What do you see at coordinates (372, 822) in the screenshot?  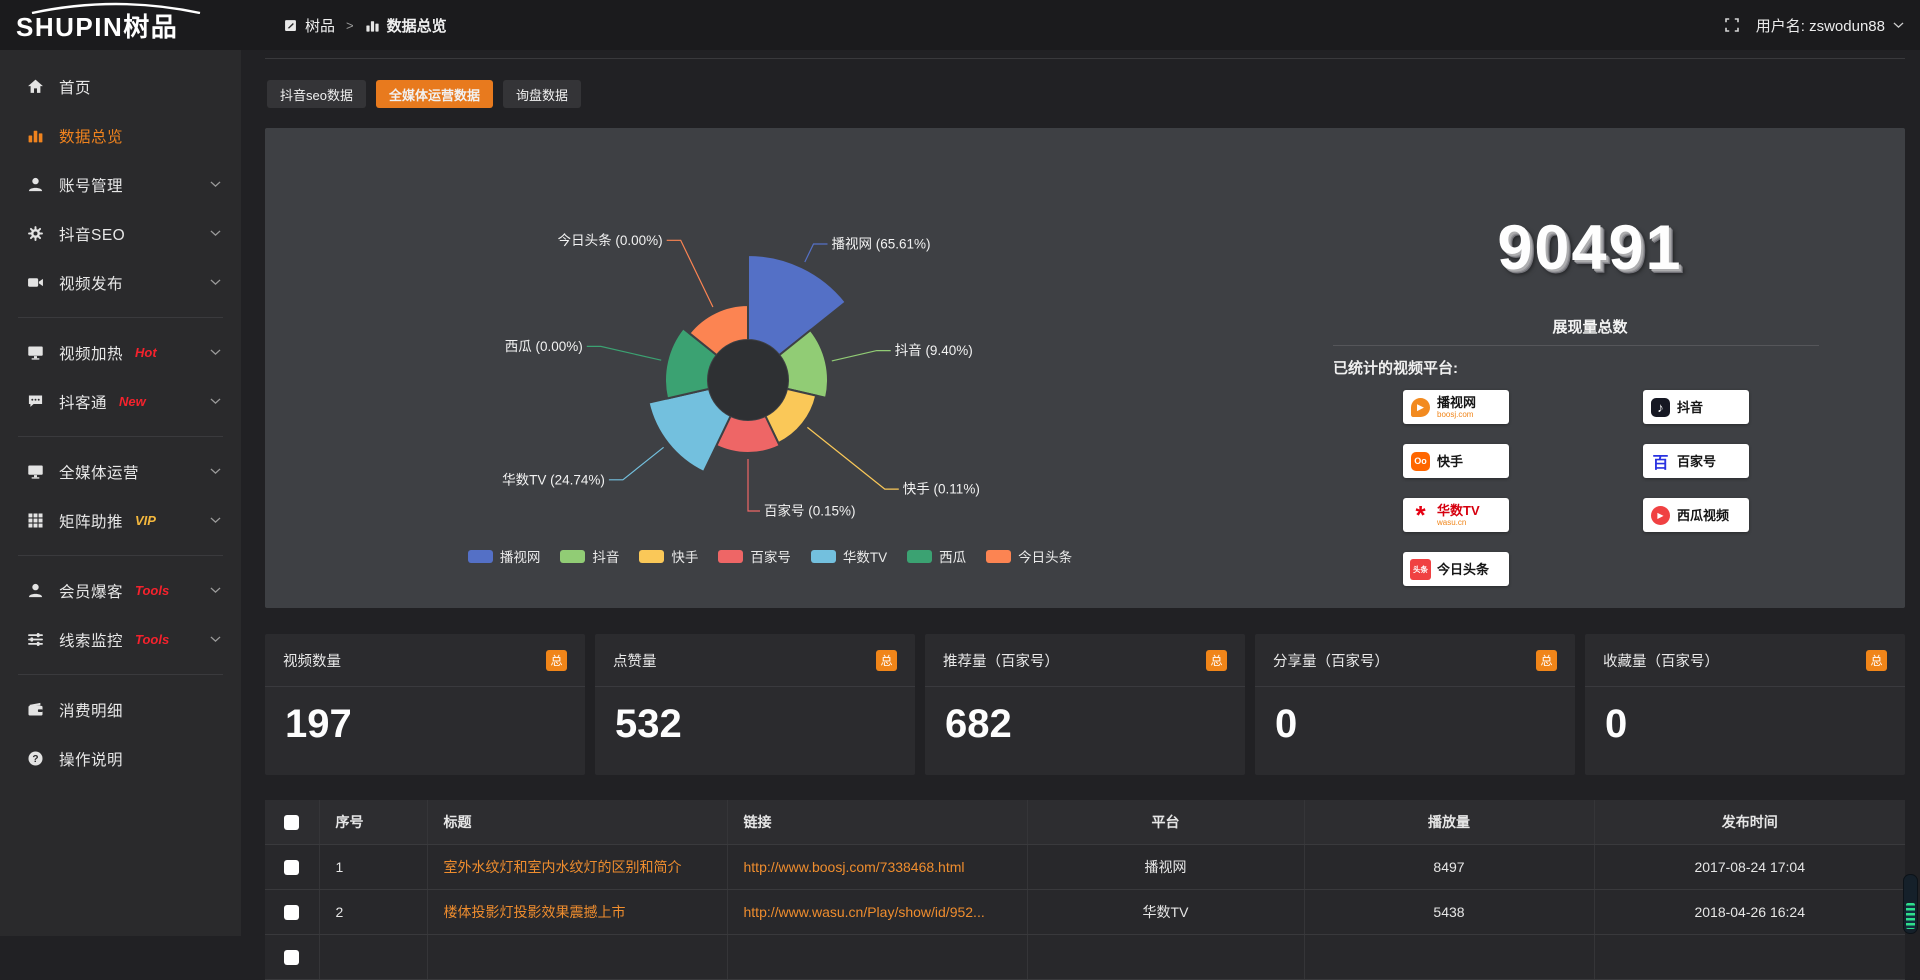 I see `col-num: 序号` at bounding box center [372, 822].